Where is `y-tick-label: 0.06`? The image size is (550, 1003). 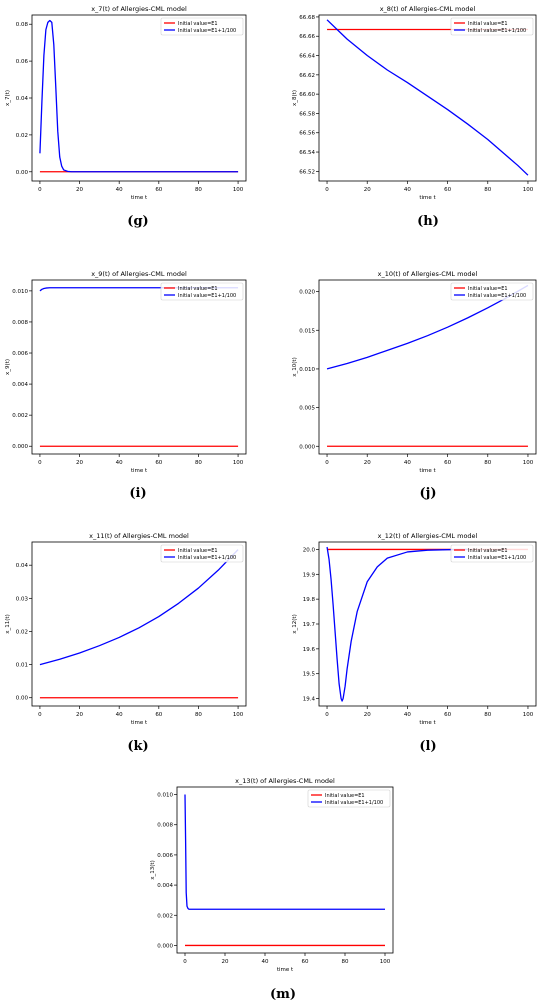
y-tick-label: 0.06 is located at coordinates (22, 62).